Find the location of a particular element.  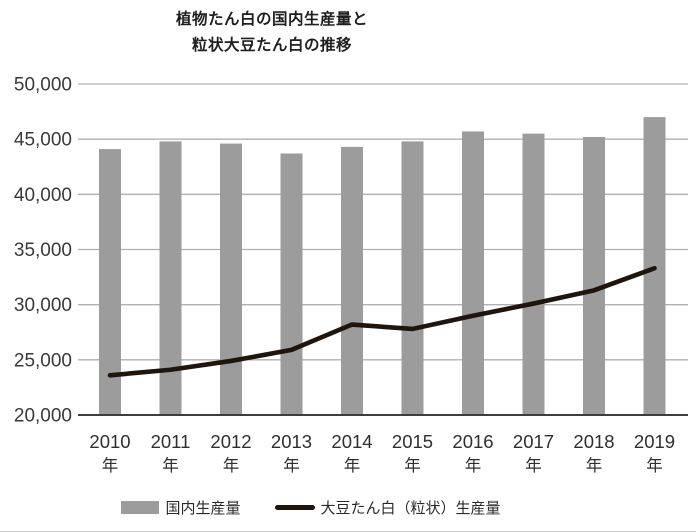

bar-swatch-icon is located at coordinates (140, 507).